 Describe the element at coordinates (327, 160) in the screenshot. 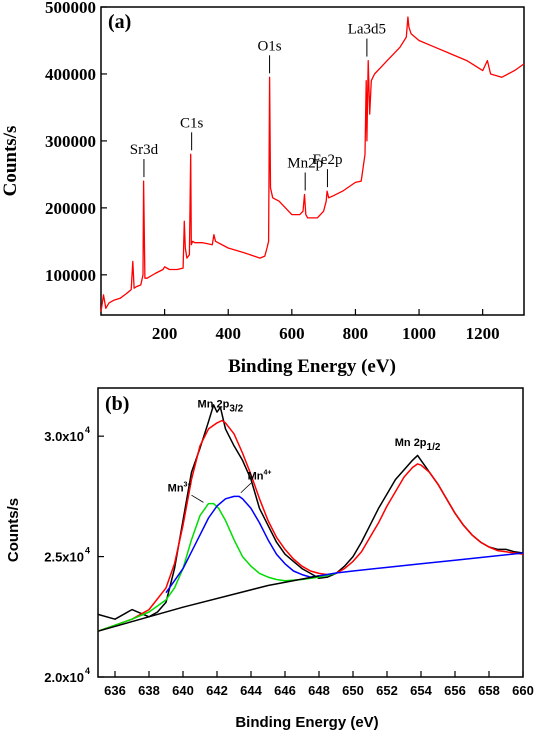

I see `a-annotation-label: Fe2p` at that location.